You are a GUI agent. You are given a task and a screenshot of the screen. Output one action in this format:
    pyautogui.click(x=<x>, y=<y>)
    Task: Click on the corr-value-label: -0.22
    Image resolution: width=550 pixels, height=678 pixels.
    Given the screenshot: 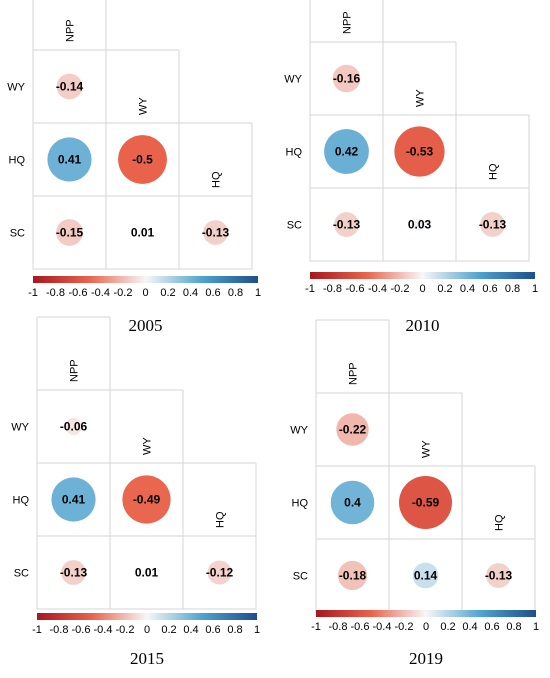 What is the action you would take?
    pyautogui.click(x=353, y=430)
    